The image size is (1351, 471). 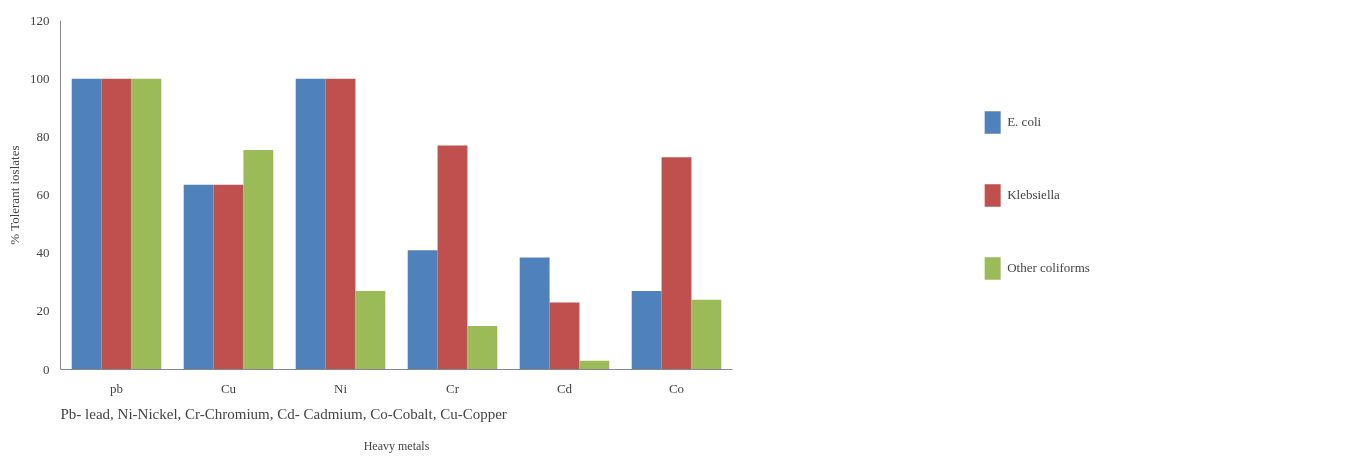 What do you see at coordinates (1048, 267) in the screenshot?
I see `legend-label: Other coliforms` at bounding box center [1048, 267].